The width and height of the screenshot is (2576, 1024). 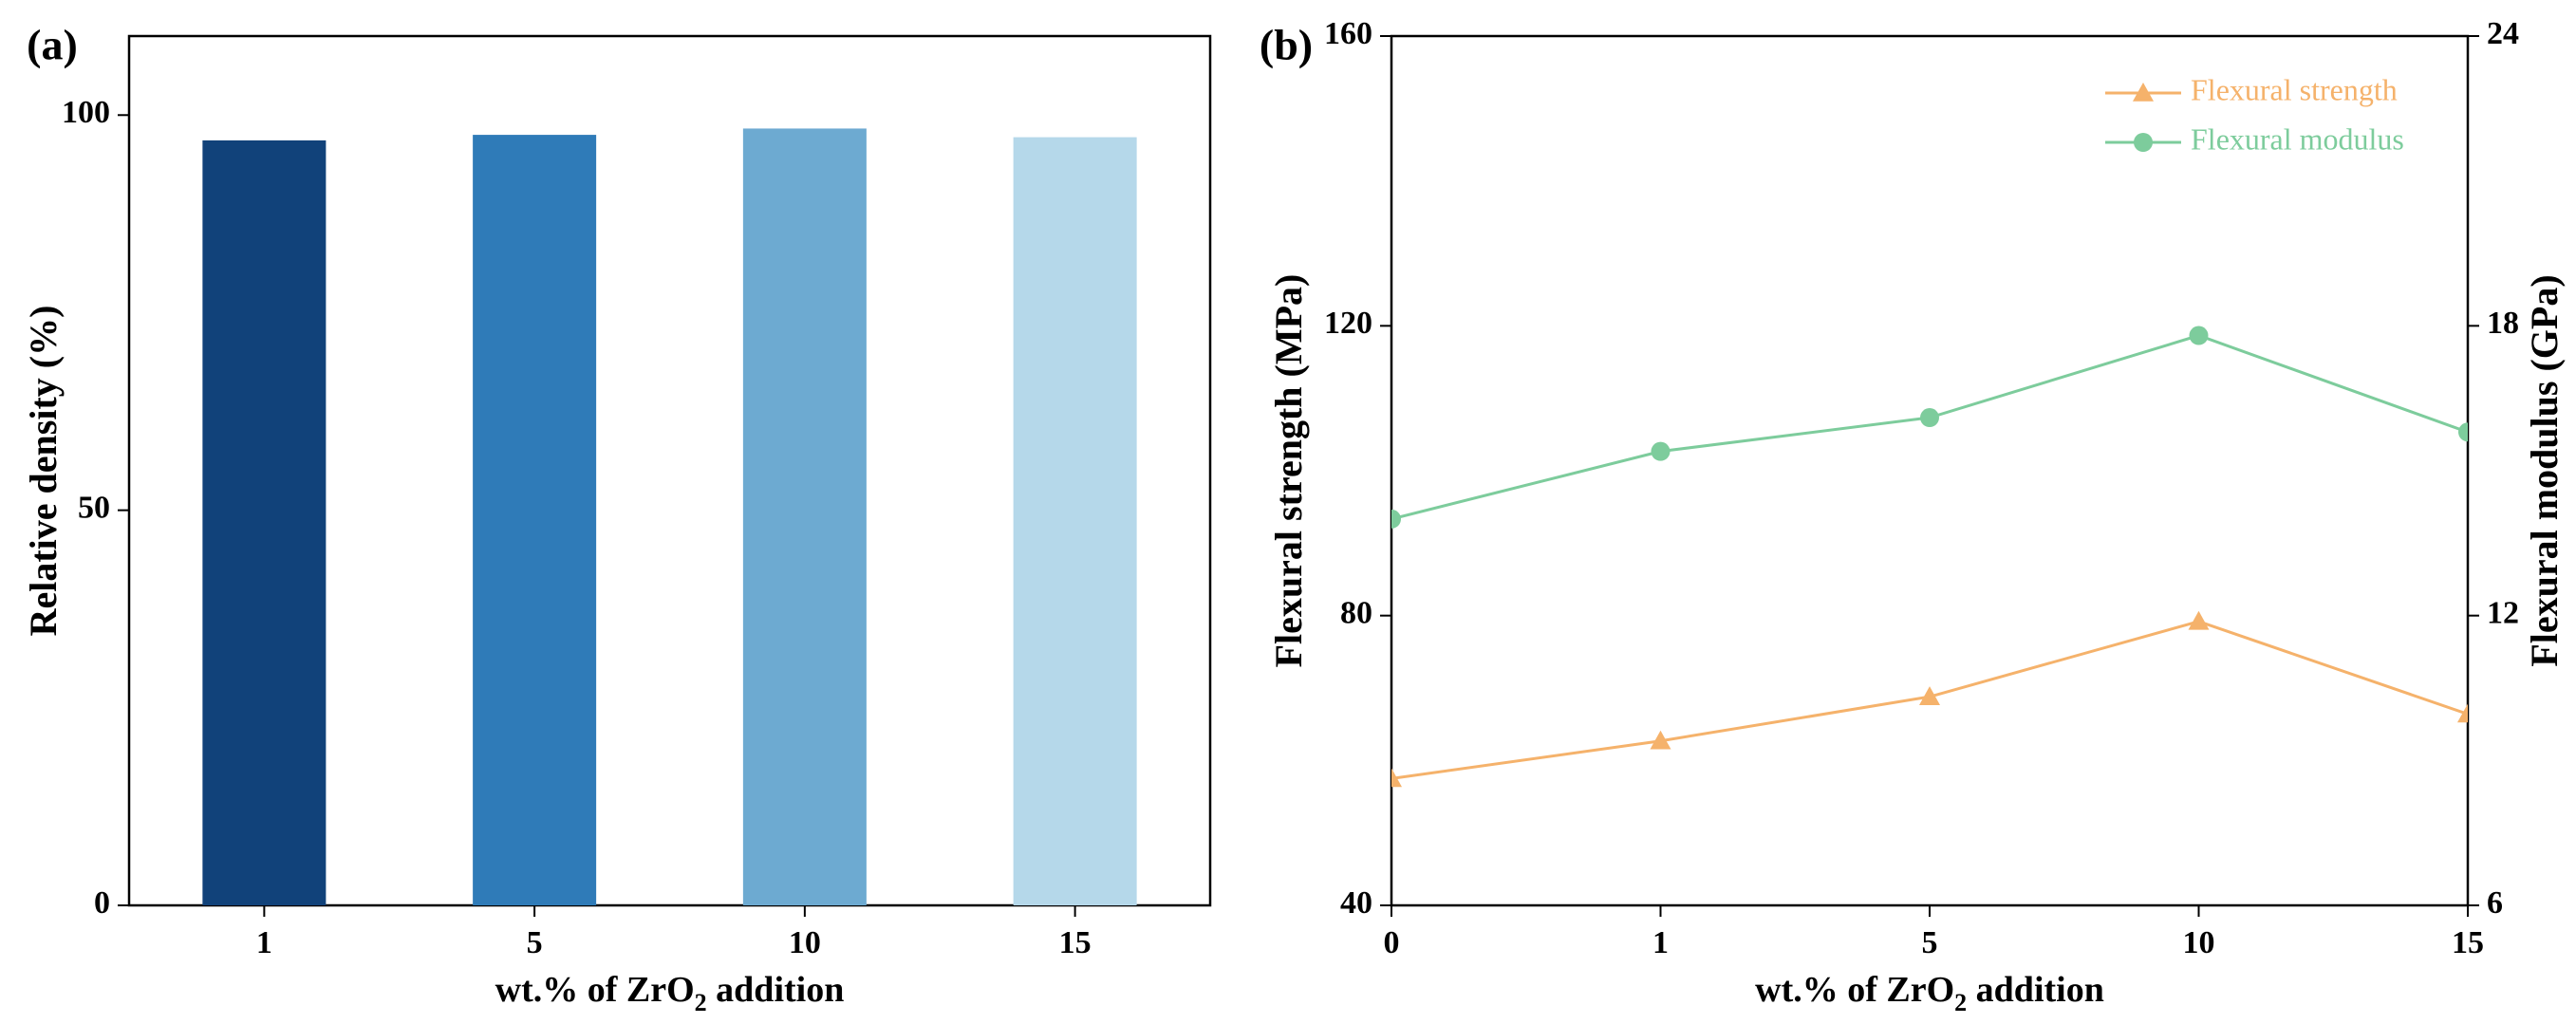 I want to click on x-axis-label-a: wt.% of ZrO2 addition, so click(x=670, y=993).